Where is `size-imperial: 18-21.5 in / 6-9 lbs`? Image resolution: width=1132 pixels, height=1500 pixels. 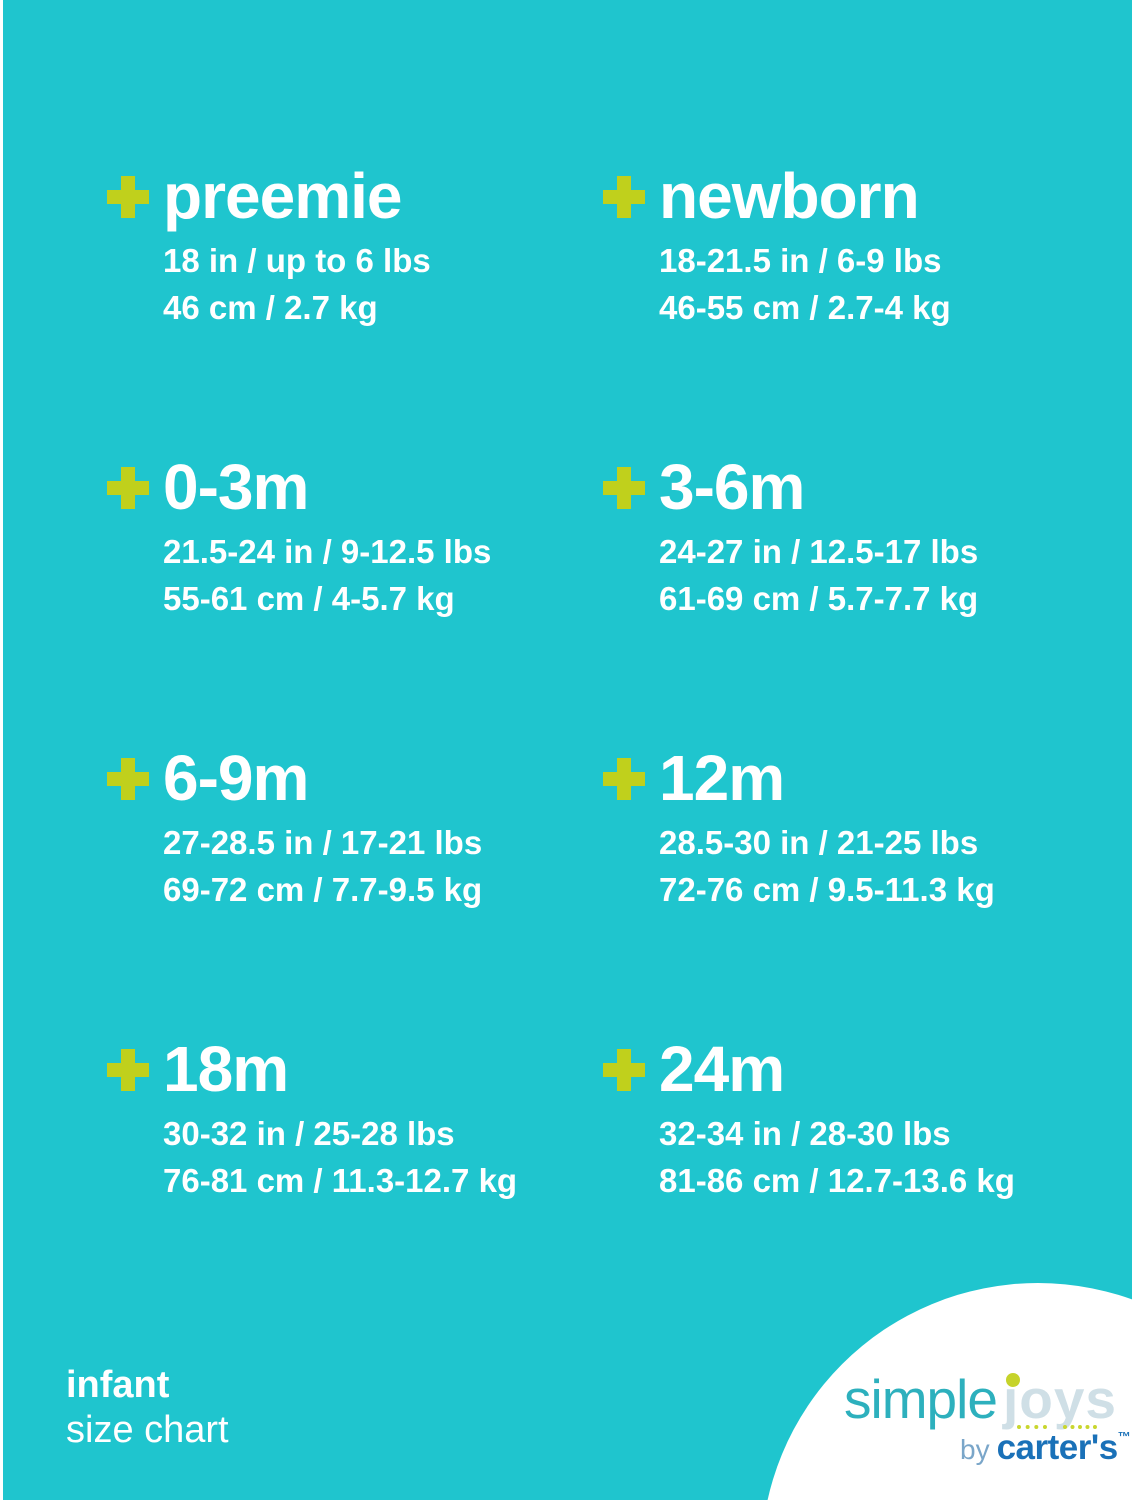 size-imperial: 18-21.5 in / 6-9 lbs is located at coordinates (800, 260).